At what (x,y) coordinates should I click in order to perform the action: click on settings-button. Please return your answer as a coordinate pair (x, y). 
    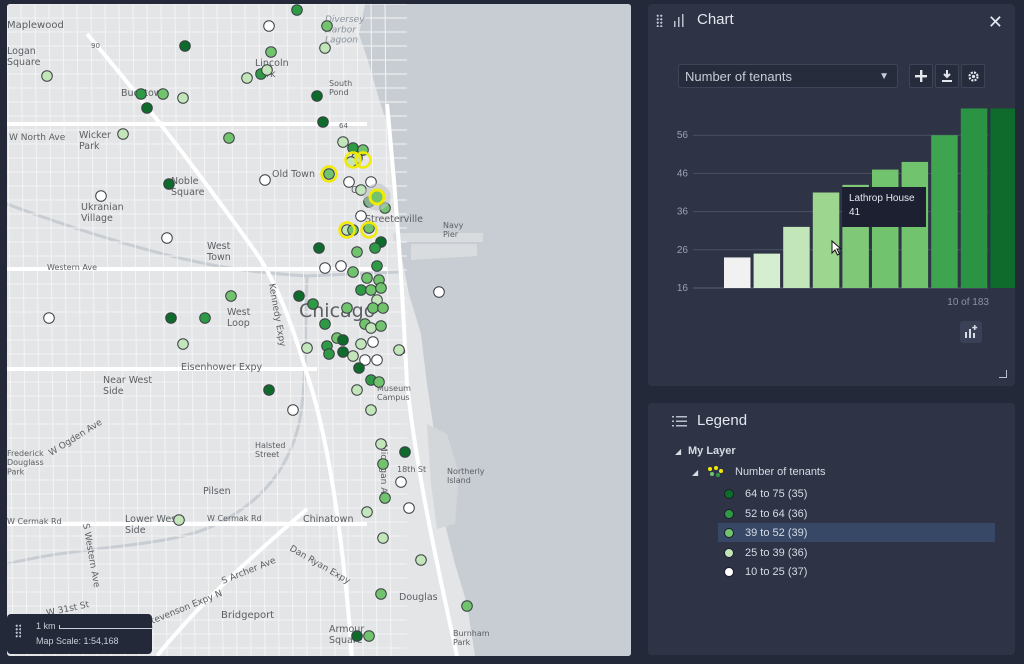
    Looking at the image, I should click on (973, 76).